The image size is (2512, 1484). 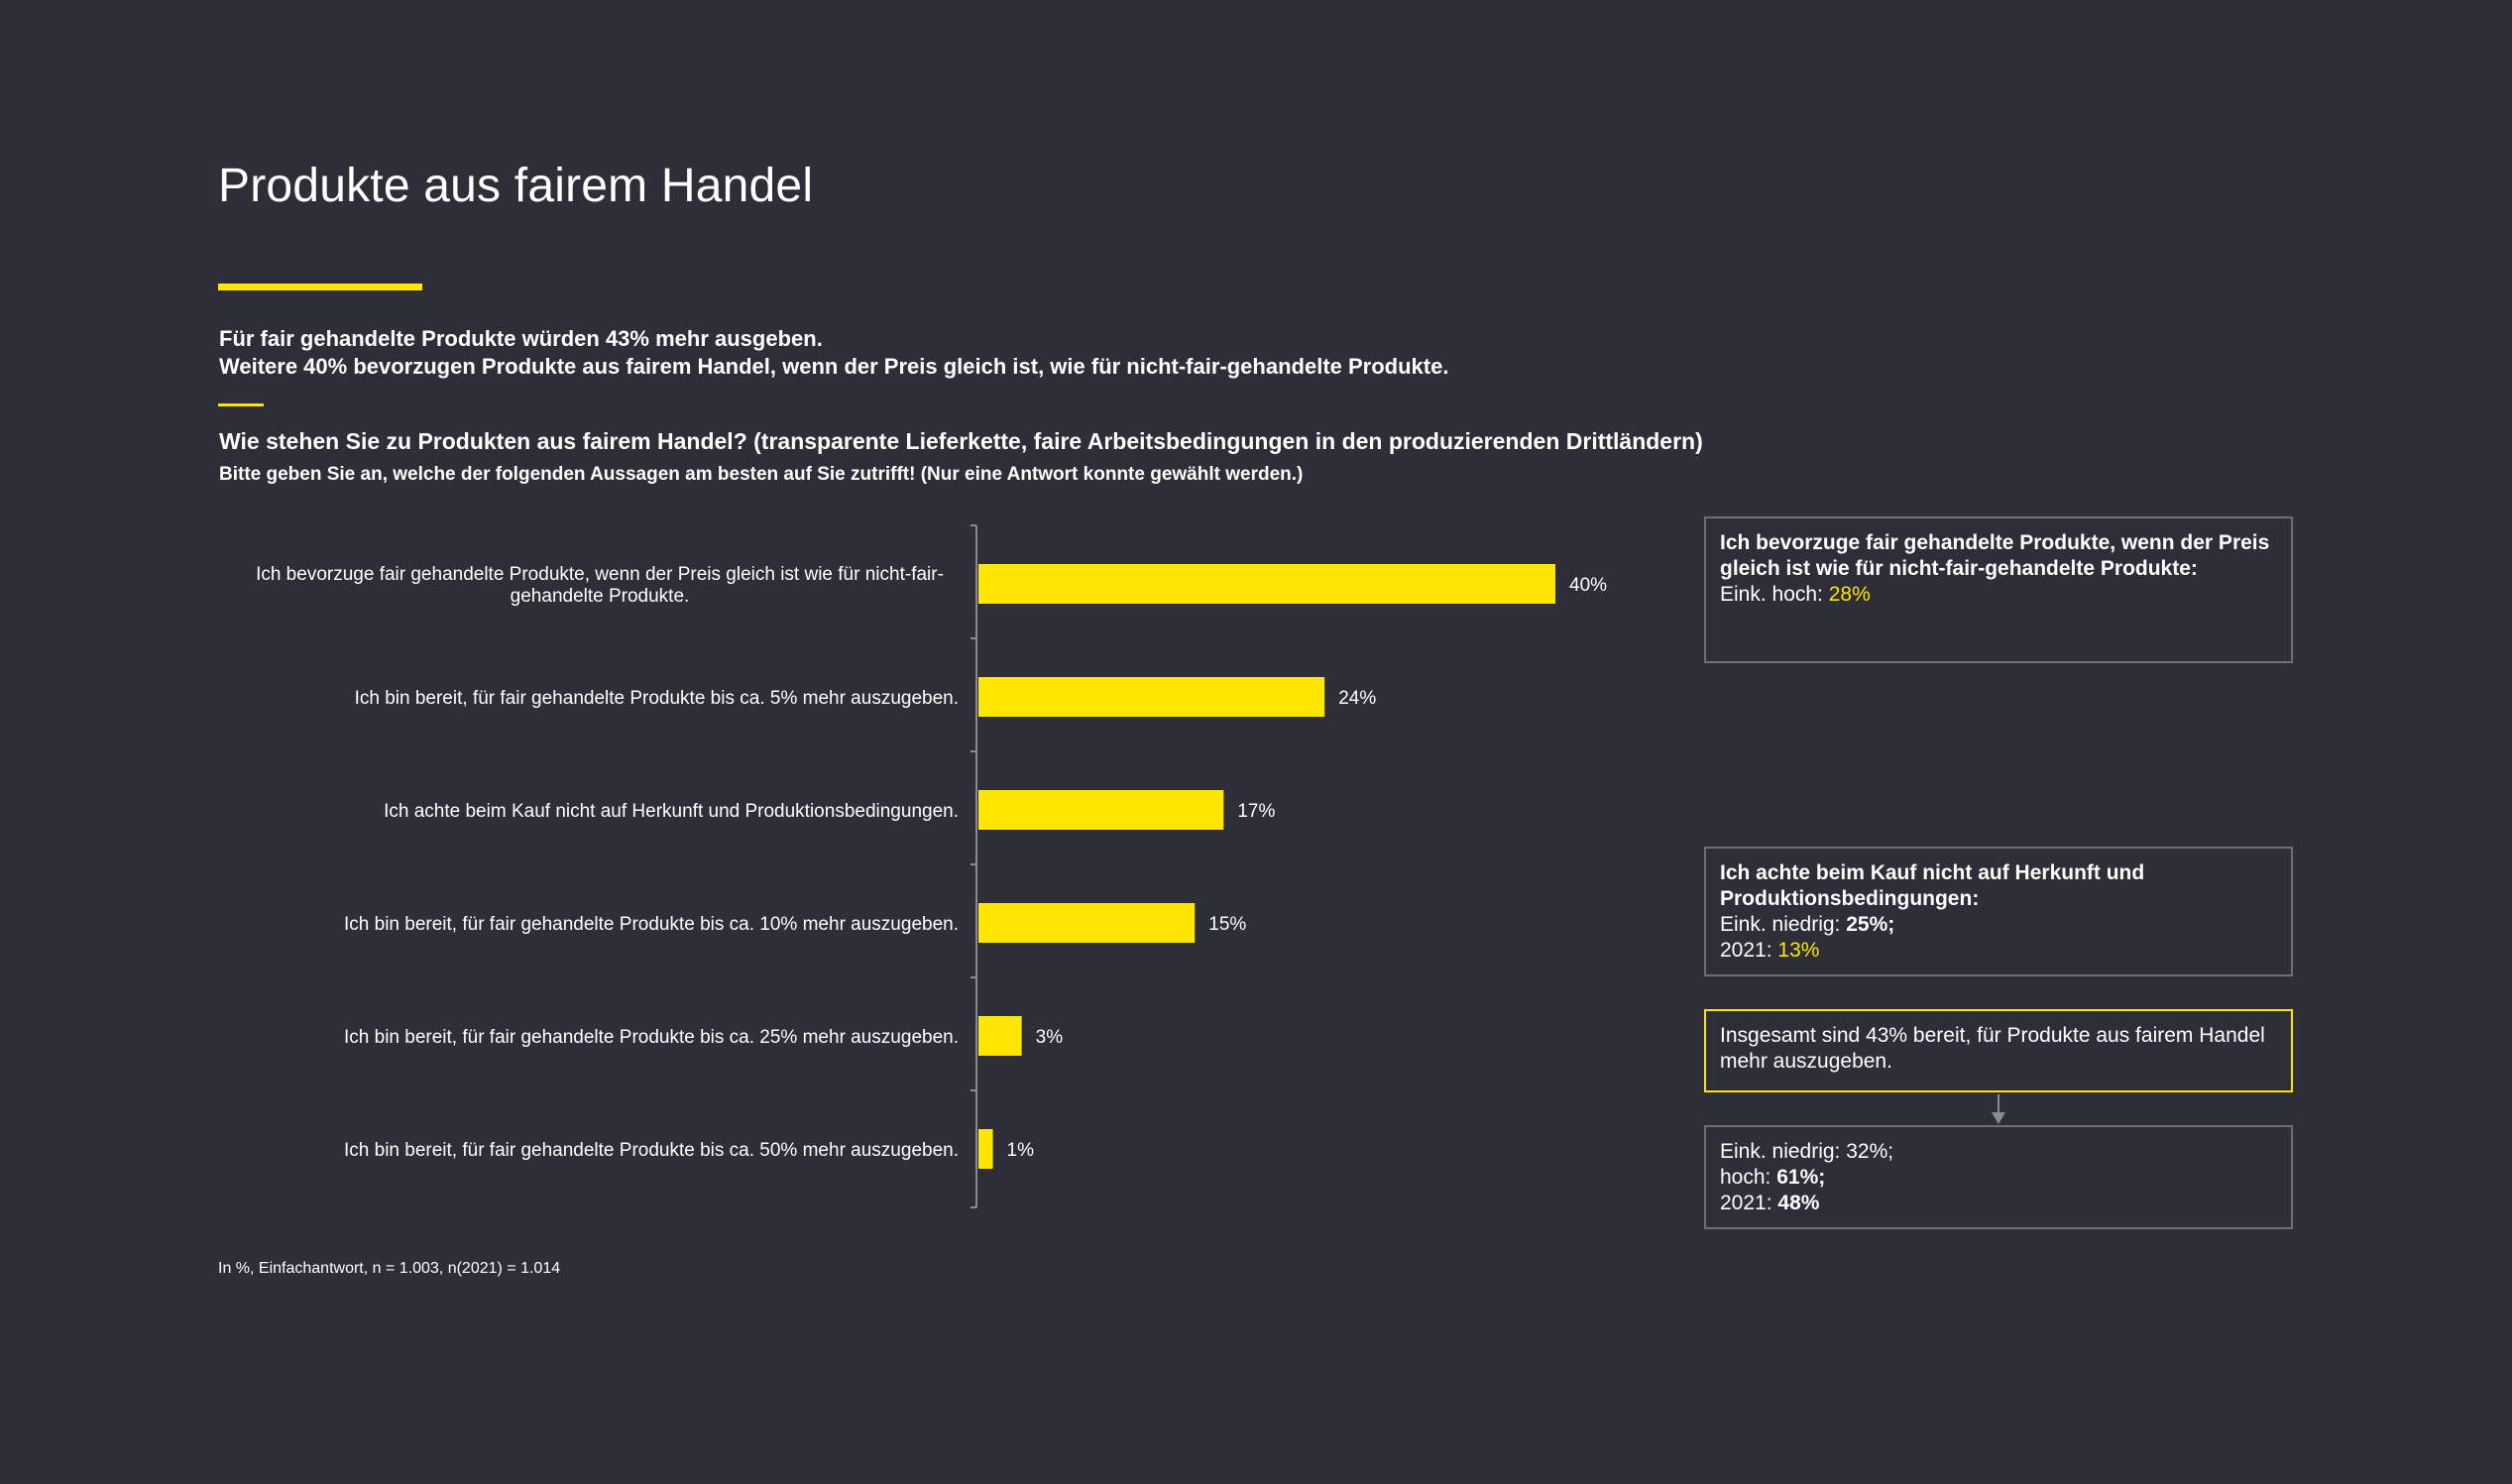 I want to click on data-label: 40%, so click(x=1588, y=585).